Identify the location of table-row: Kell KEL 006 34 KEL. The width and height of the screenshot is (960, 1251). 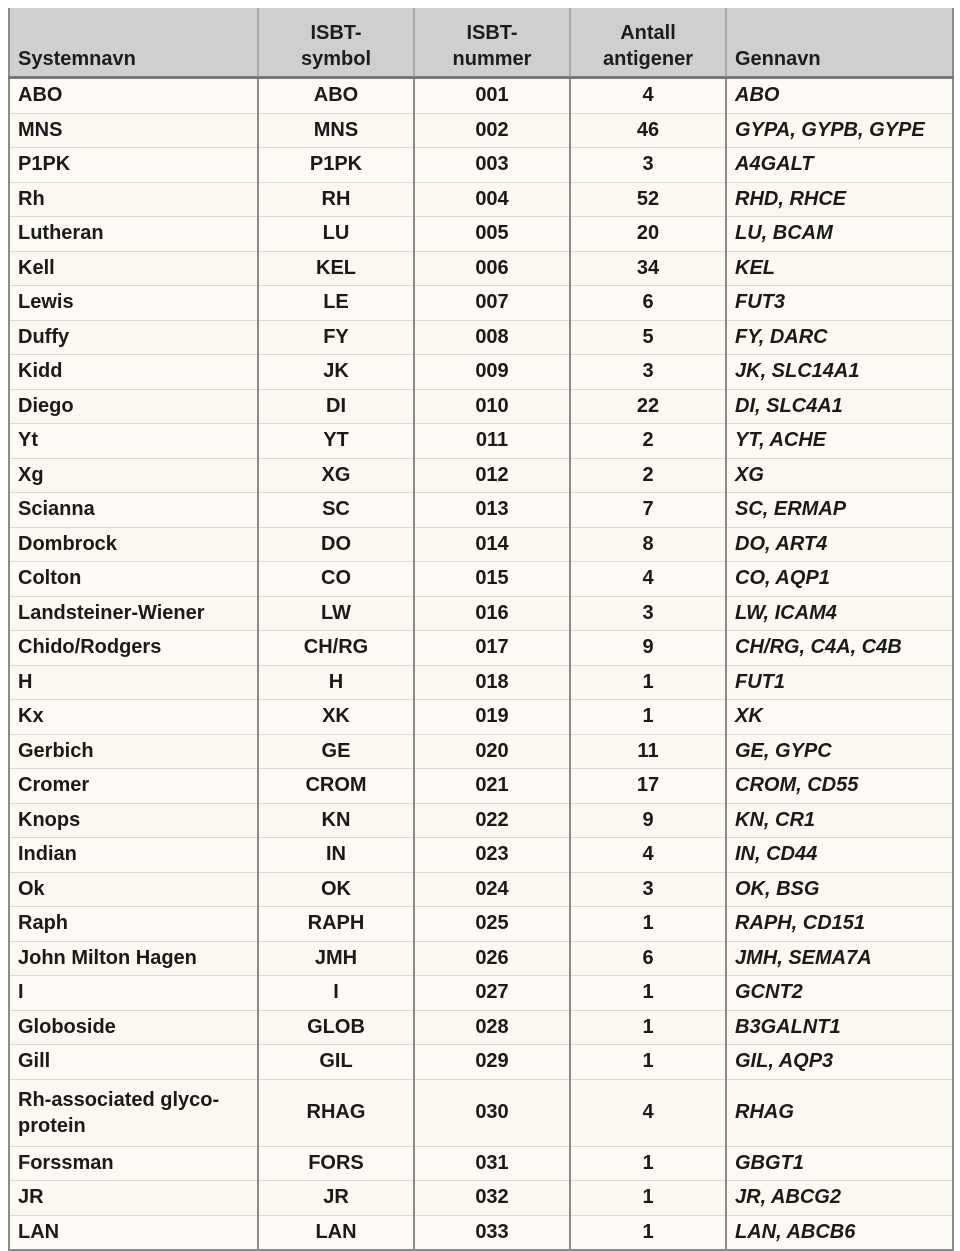
(480, 268).